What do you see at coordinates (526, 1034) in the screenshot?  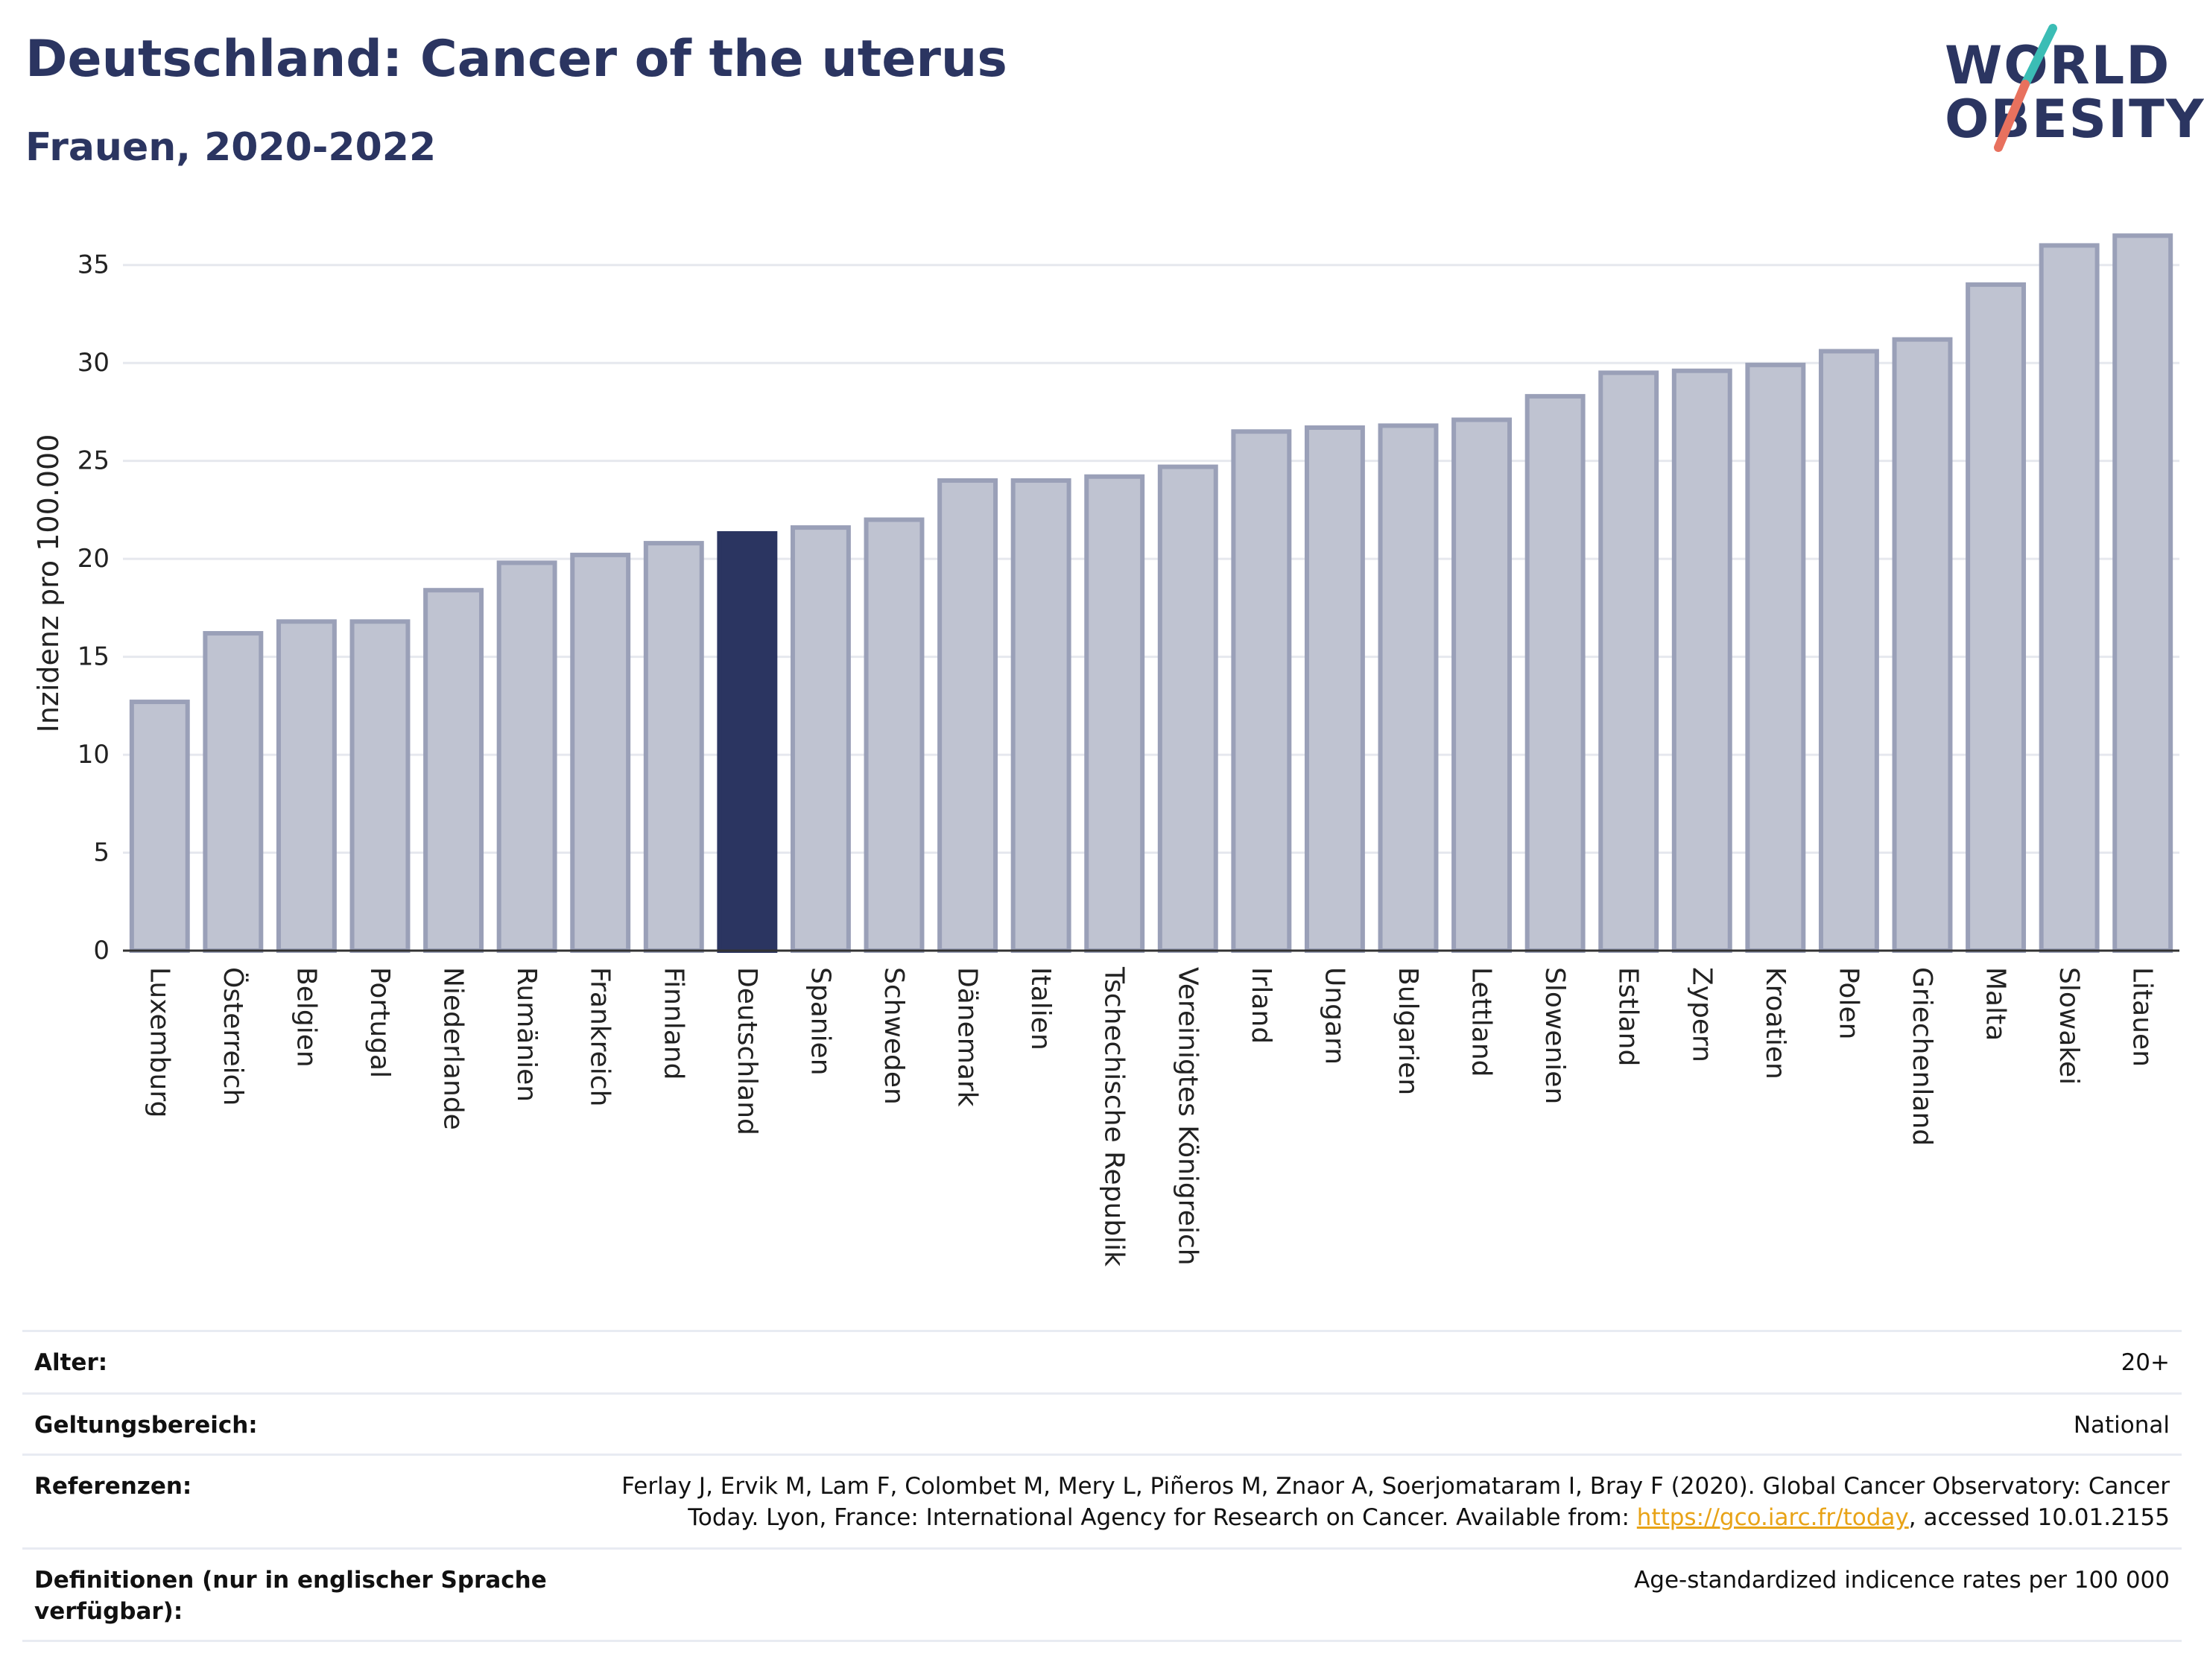 I see `x-tick-label: Rumänien` at bounding box center [526, 1034].